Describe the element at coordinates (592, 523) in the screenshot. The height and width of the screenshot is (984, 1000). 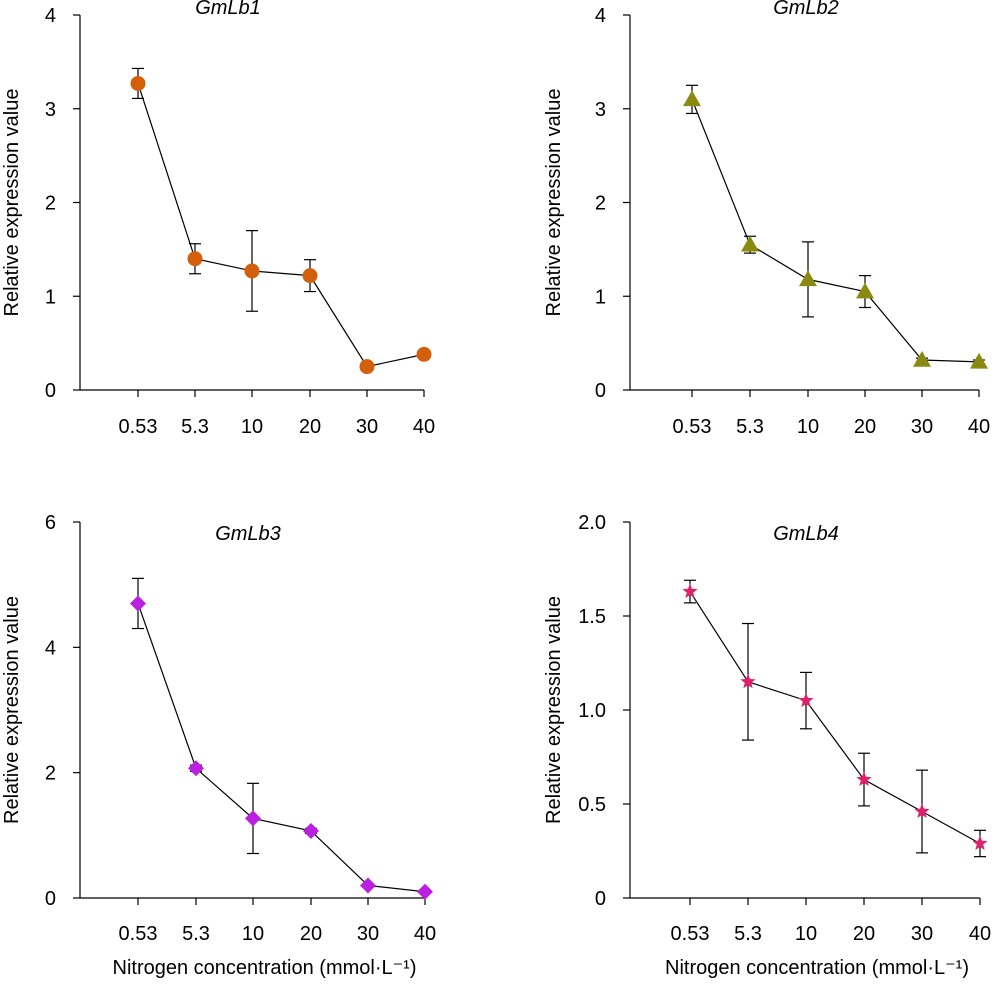
I see `y-tick-label: 2.0` at that location.